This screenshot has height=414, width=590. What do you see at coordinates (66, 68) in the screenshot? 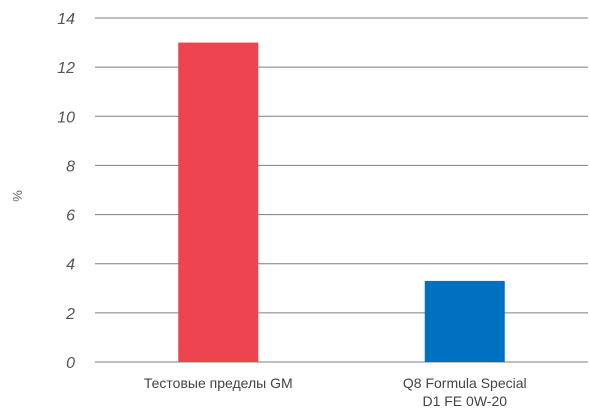
I see `y-tick-label: 12` at bounding box center [66, 68].